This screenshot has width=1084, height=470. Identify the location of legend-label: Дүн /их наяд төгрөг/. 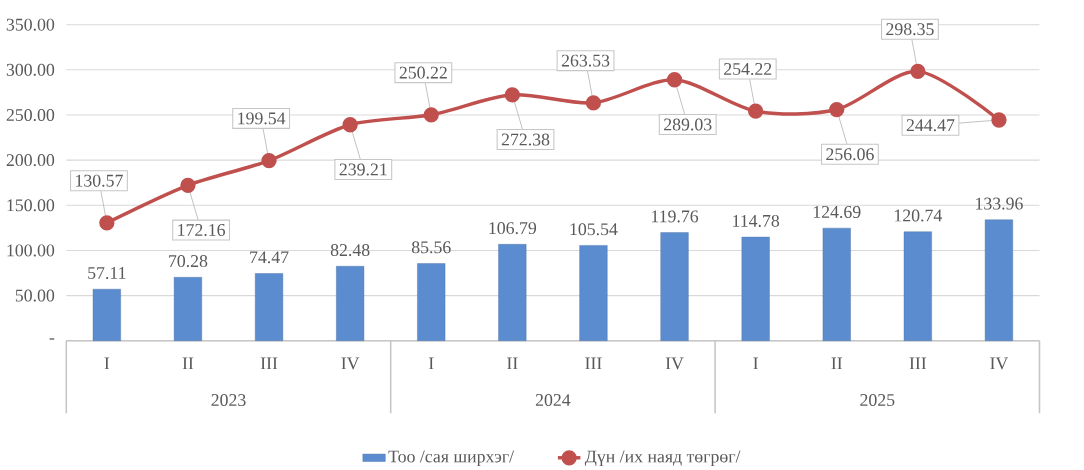
(662, 458).